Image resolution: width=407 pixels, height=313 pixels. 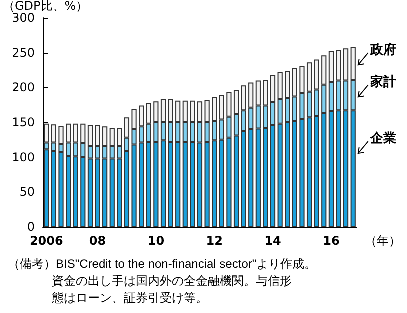 I want to click on x-axis-title: （年）, so click(x=383, y=241).